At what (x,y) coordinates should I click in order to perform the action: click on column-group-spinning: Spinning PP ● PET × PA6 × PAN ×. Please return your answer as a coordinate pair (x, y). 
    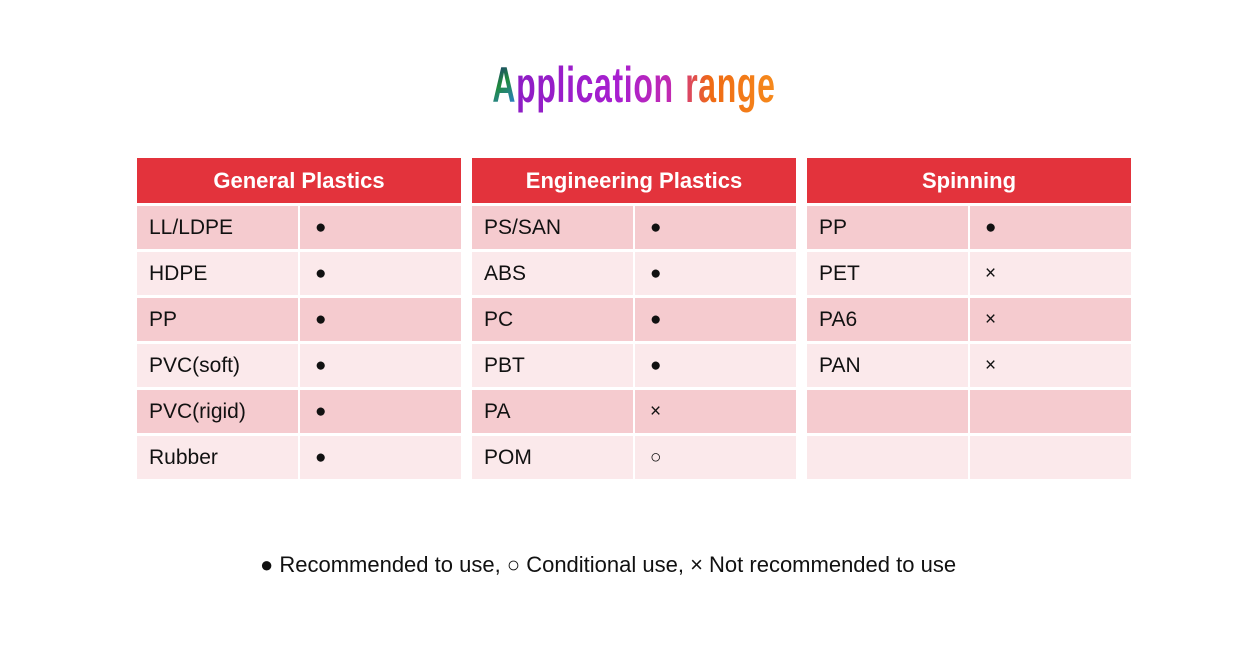
    Looking at the image, I should click on (969, 318).